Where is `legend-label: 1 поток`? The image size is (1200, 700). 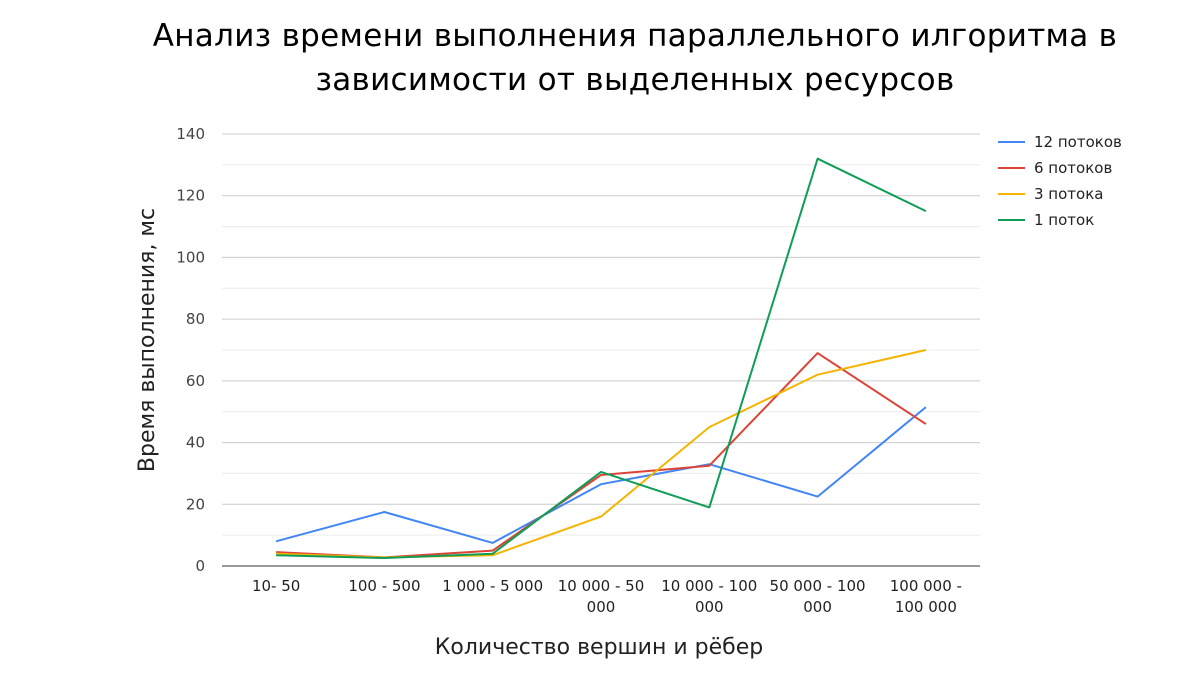 legend-label: 1 поток is located at coordinates (1064, 220).